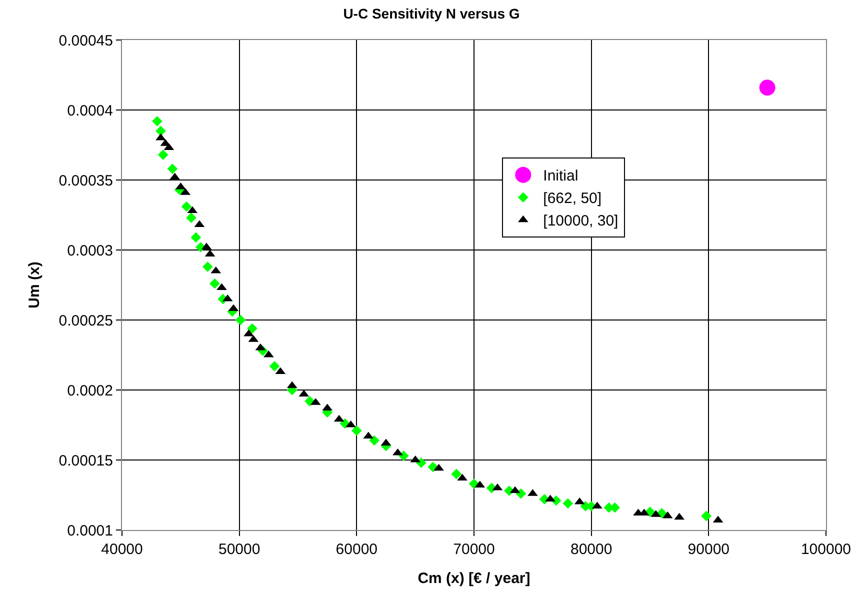  Describe the element at coordinates (560, 176) in the screenshot. I see `legend-label: Initial` at that location.